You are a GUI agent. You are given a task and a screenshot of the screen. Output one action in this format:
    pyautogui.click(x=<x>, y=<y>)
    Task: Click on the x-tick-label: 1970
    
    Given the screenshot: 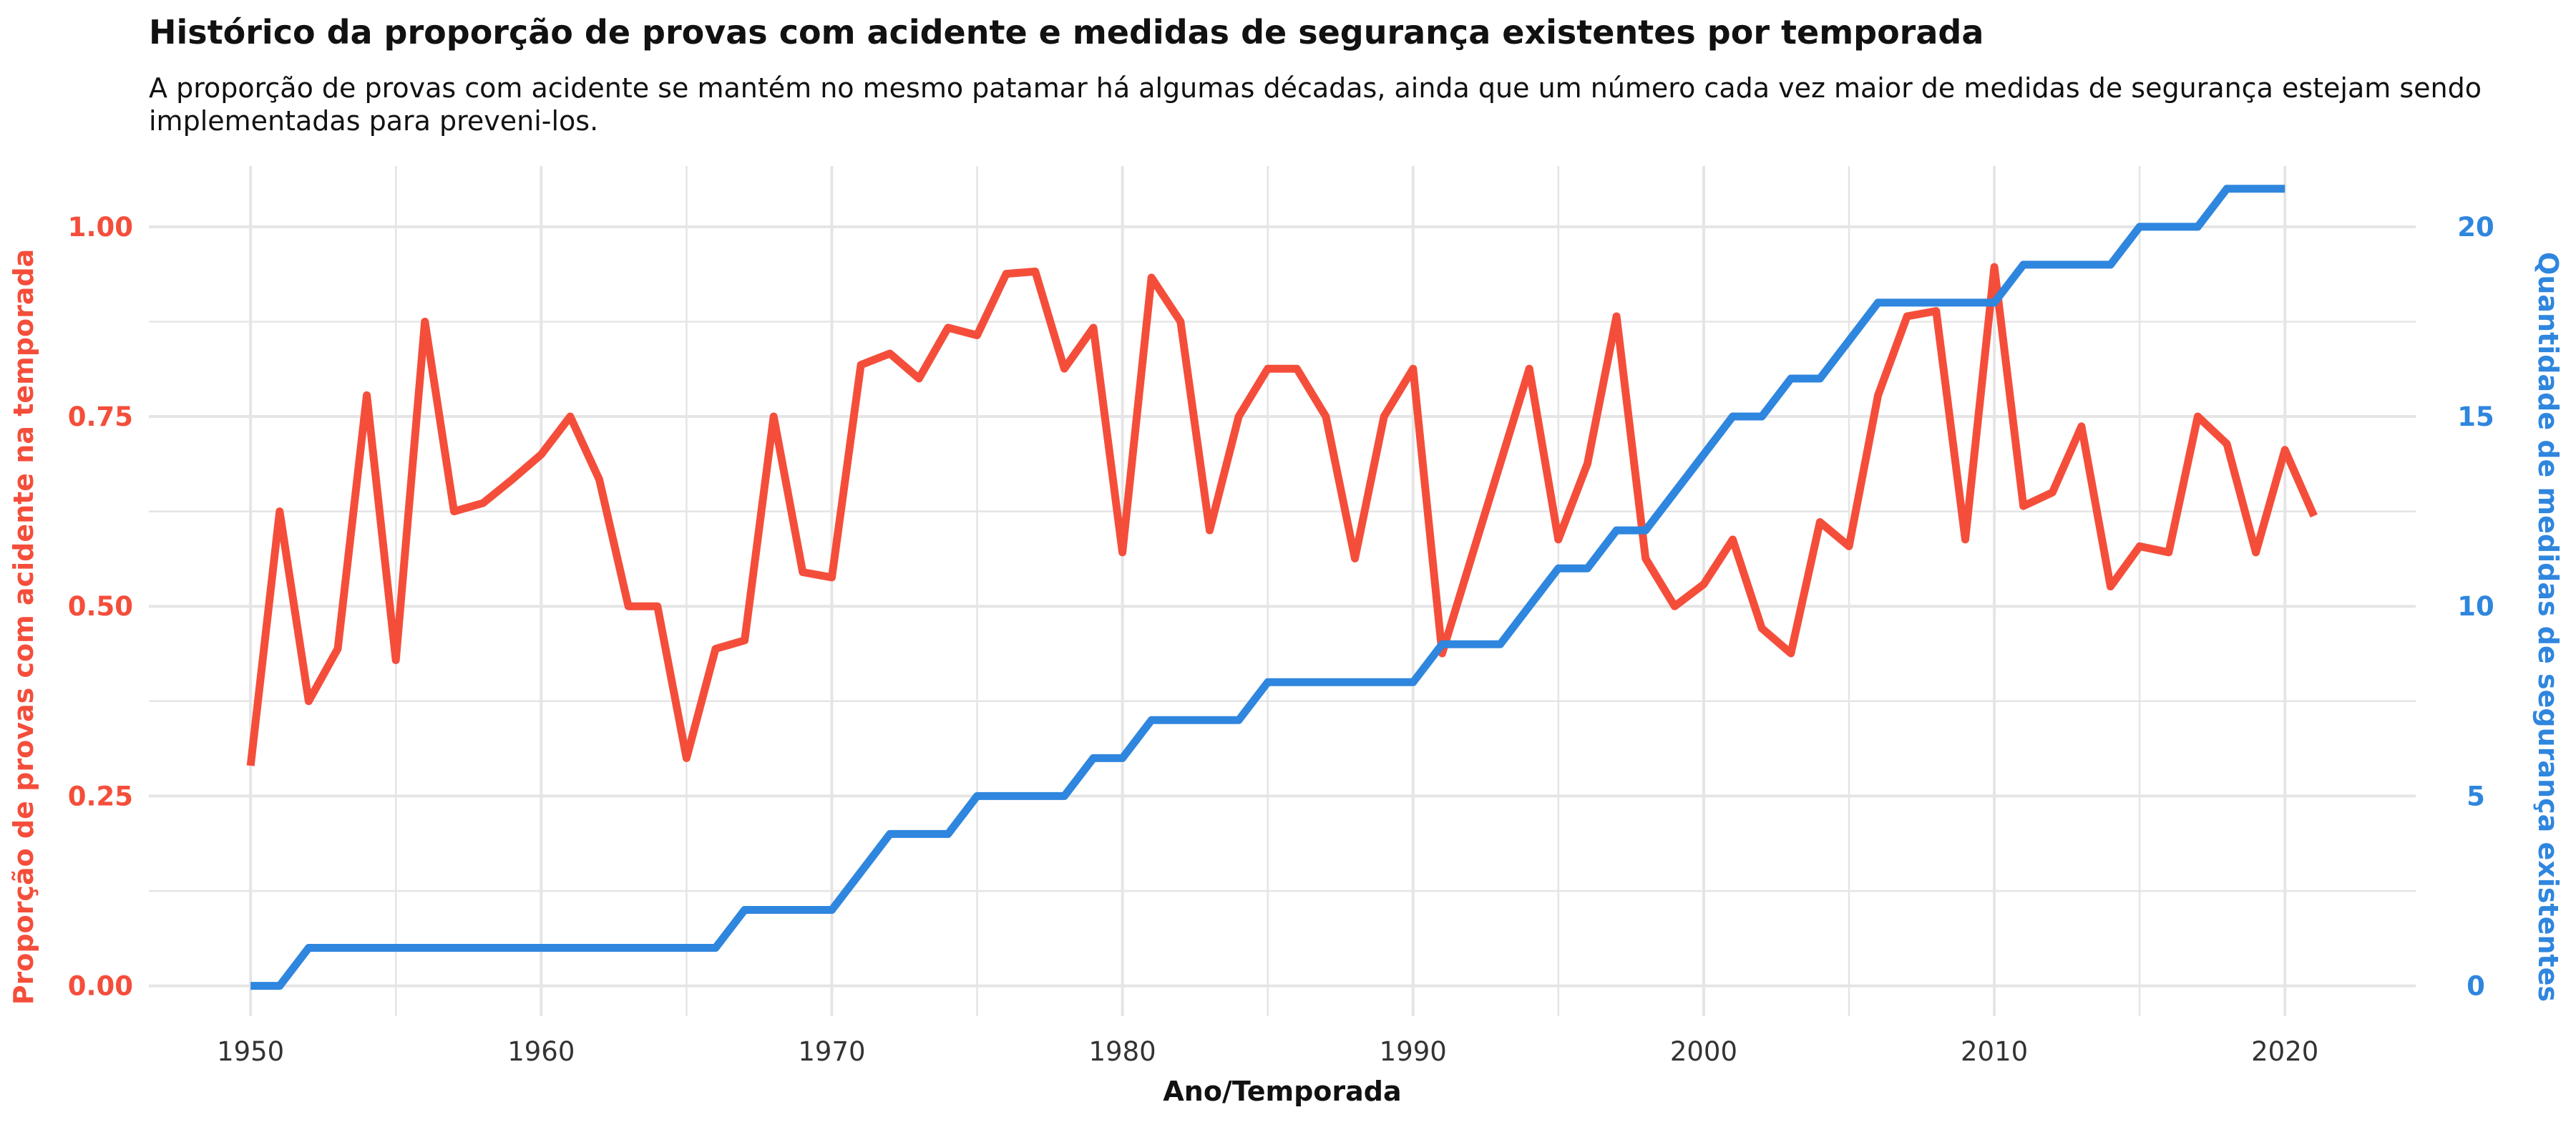 What is the action you would take?
    pyautogui.click(x=831, y=1051)
    